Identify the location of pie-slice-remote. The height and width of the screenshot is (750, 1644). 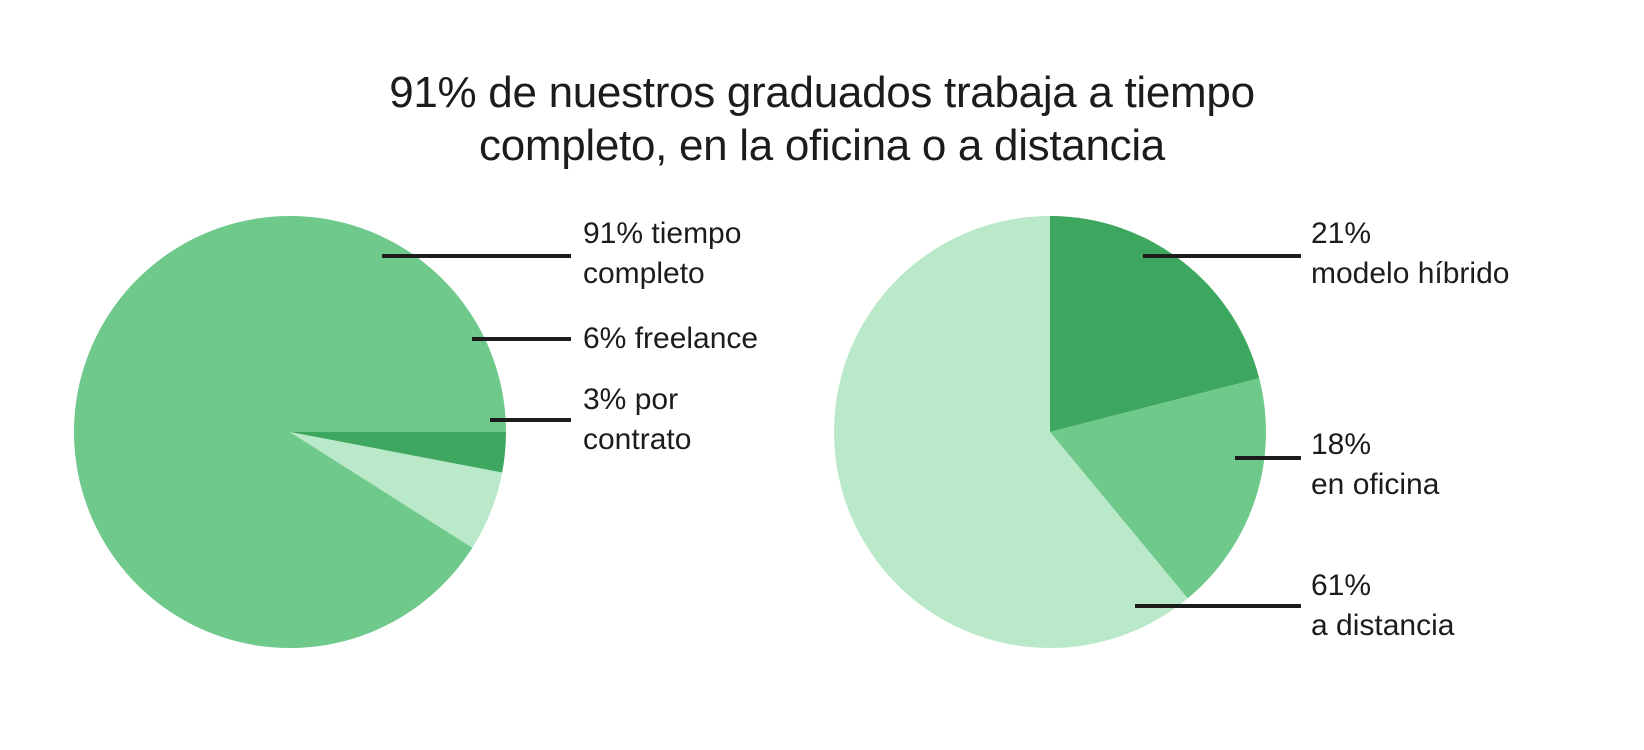
(1010, 432).